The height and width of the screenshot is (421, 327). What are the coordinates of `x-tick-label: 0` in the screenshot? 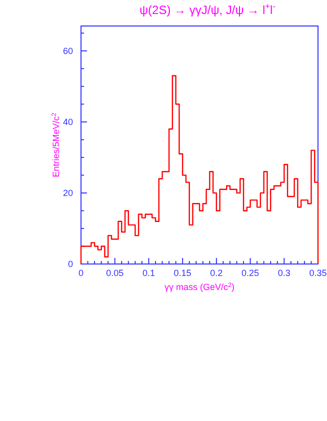 It's located at (81, 273).